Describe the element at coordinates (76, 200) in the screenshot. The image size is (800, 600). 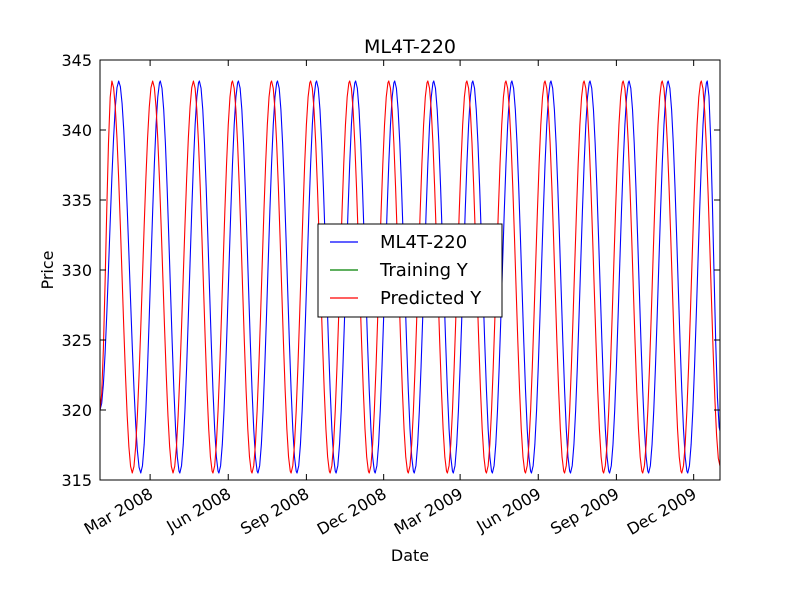
I see `y-tick-label: 335` at that location.